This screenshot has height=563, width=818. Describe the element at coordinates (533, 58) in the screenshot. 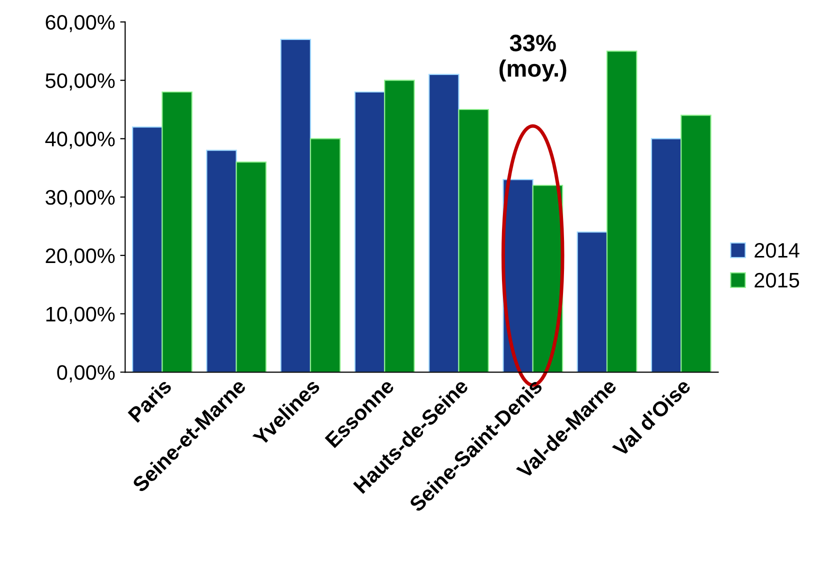

I see `annotation: 33% (moy.)` at that location.